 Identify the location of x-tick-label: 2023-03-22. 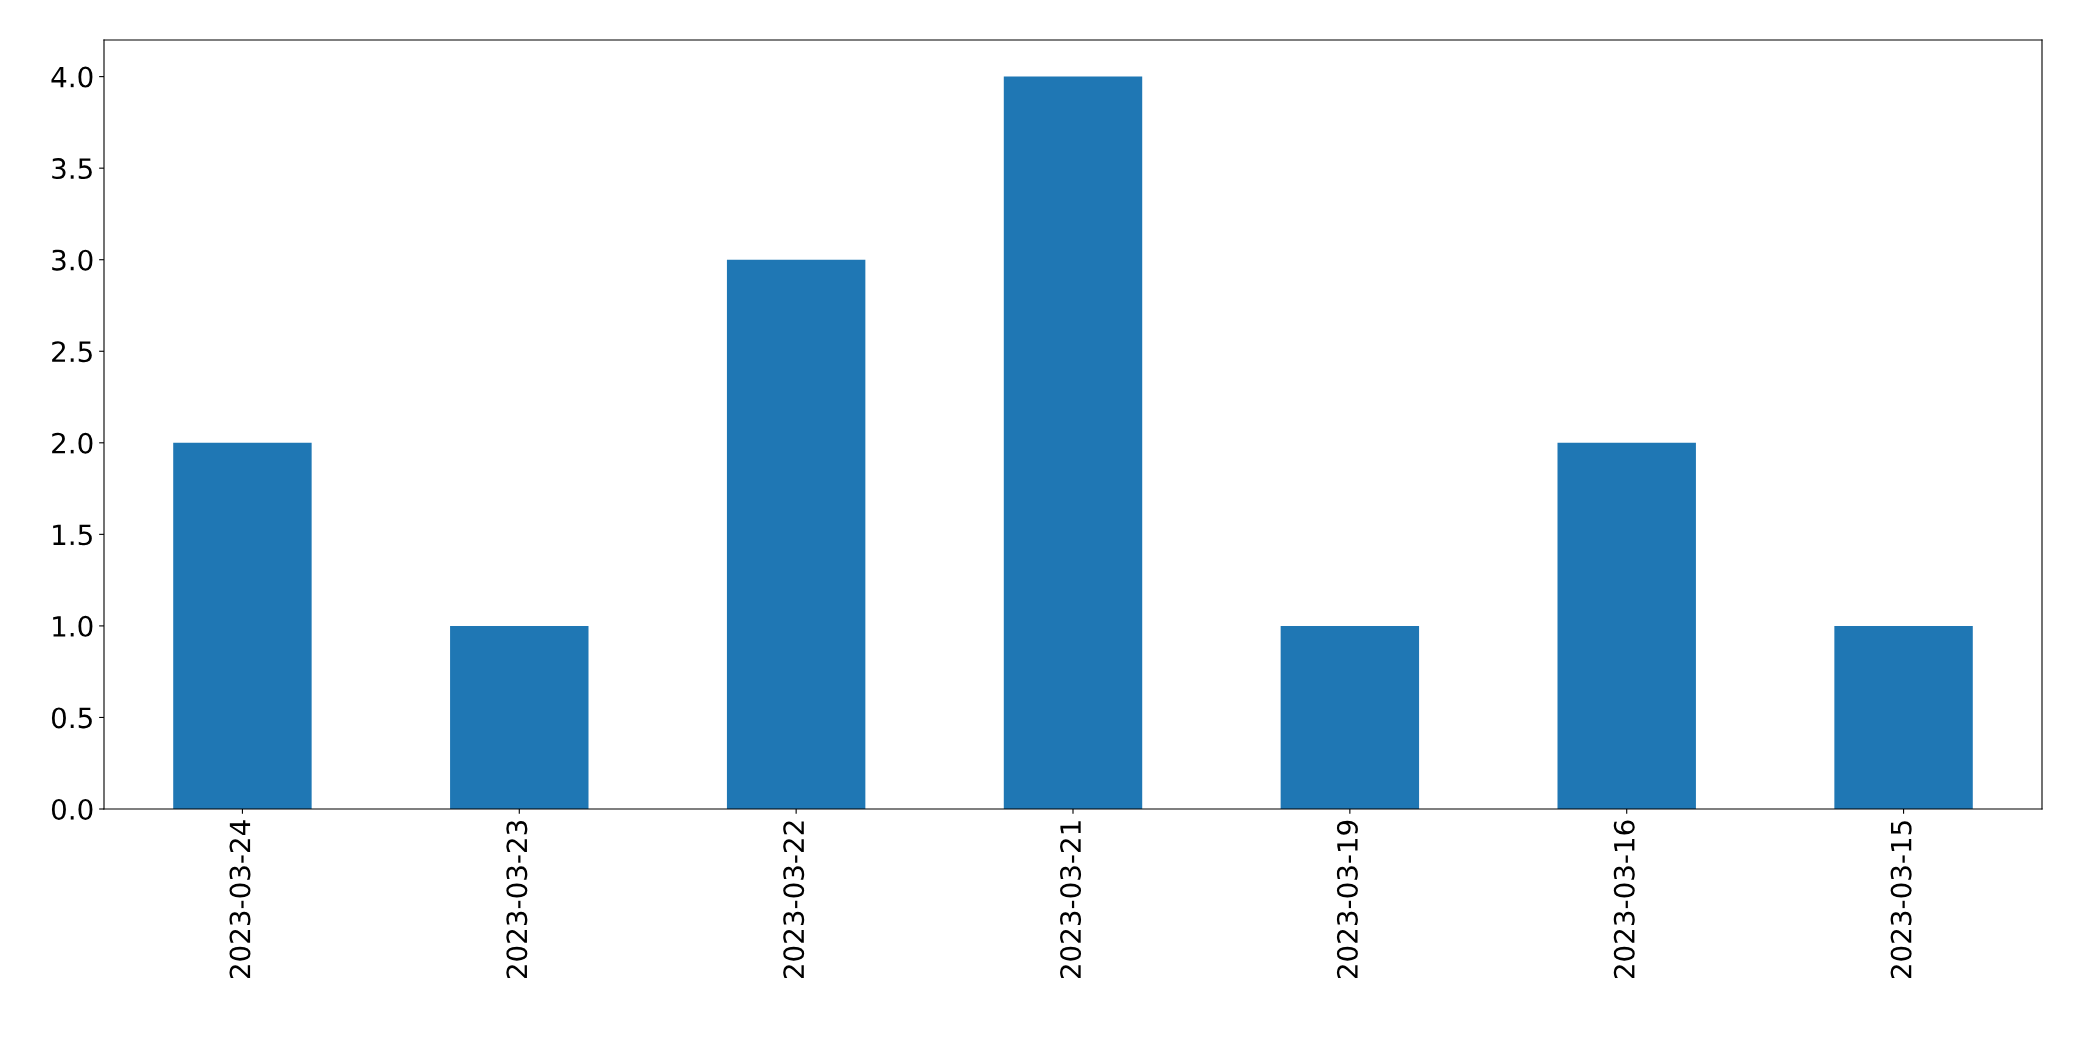
(794, 900).